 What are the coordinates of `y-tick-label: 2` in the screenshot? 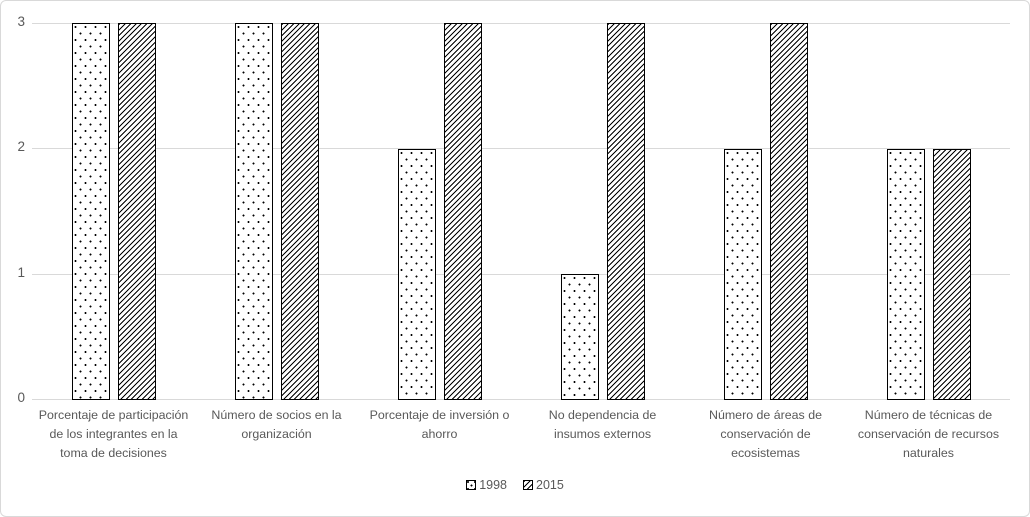 It's located at (21, 147).